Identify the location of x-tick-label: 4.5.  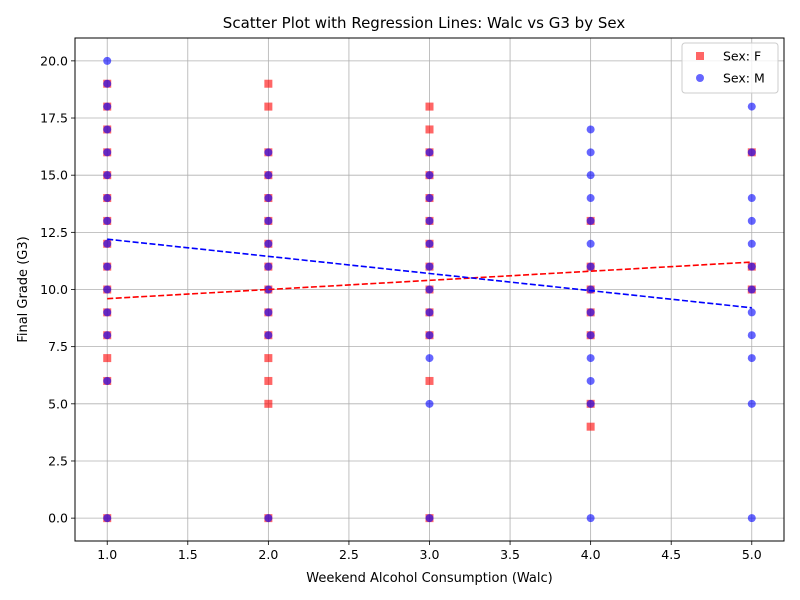
(671, 554).